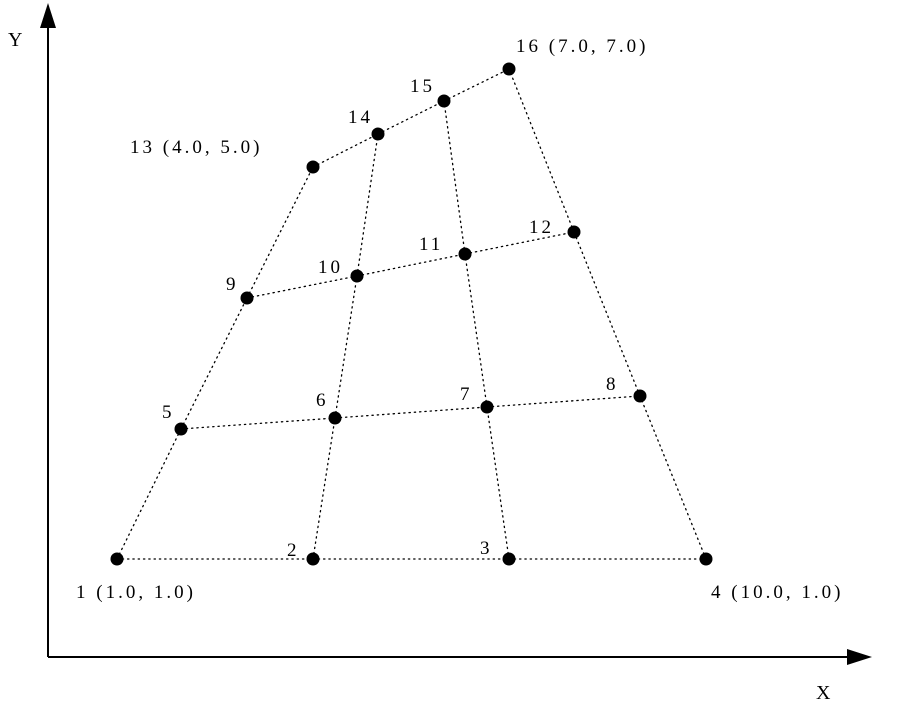  Describe the element at coordinates (293, 550) in the screenshot. I see `node-label-2: 2` at that location.